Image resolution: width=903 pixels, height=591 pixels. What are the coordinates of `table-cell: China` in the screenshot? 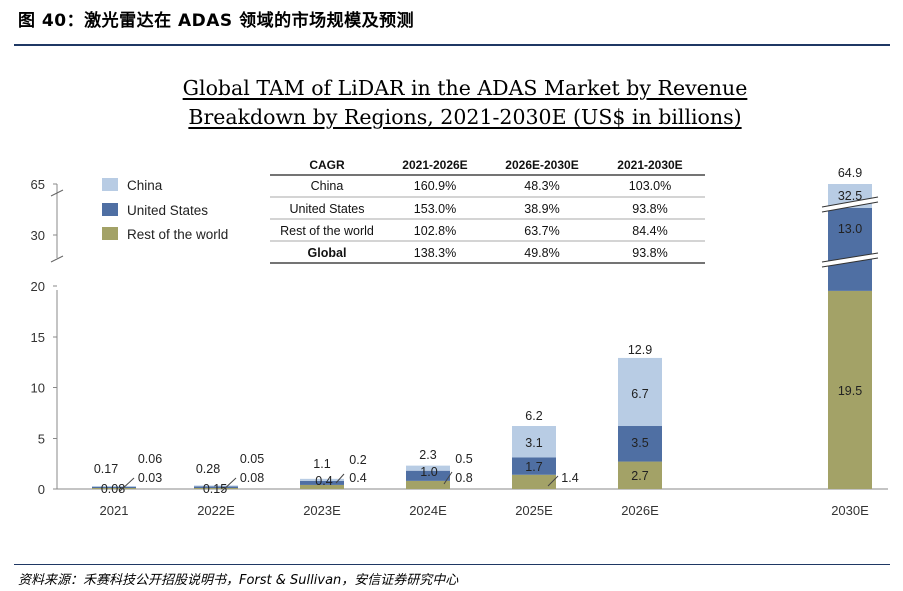 It's located at (327, 186).